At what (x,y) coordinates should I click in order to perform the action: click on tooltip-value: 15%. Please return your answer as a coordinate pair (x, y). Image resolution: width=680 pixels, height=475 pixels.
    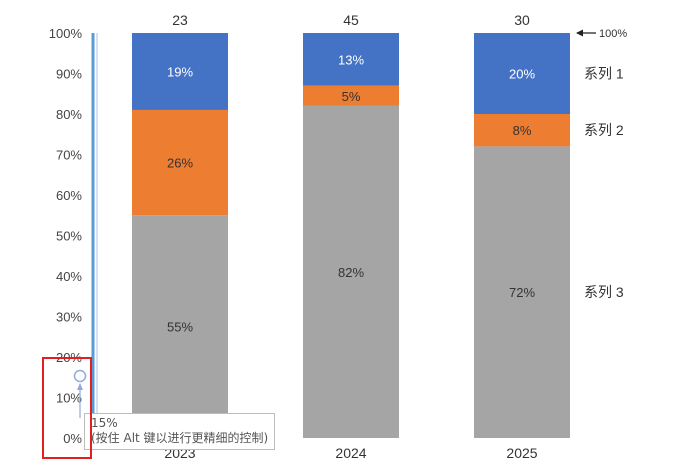
    Looking at the image, I should click on (104, 423).